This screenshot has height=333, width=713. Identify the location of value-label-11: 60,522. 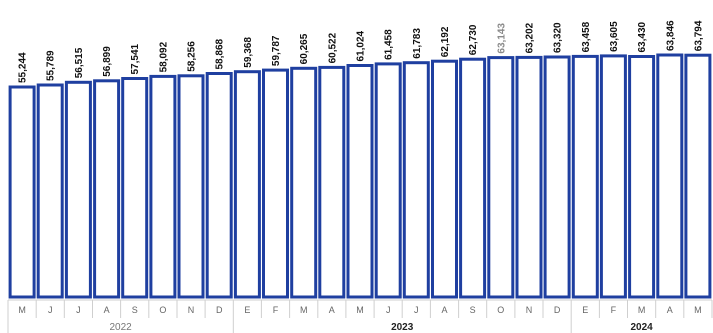
(332, 47).